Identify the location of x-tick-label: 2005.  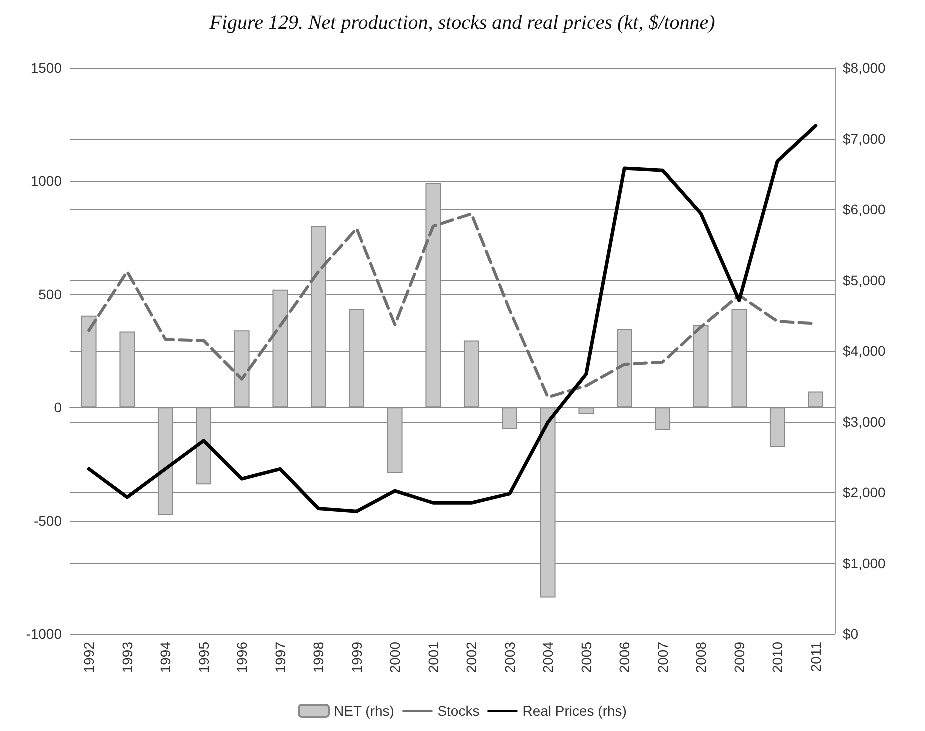
(586, 658).